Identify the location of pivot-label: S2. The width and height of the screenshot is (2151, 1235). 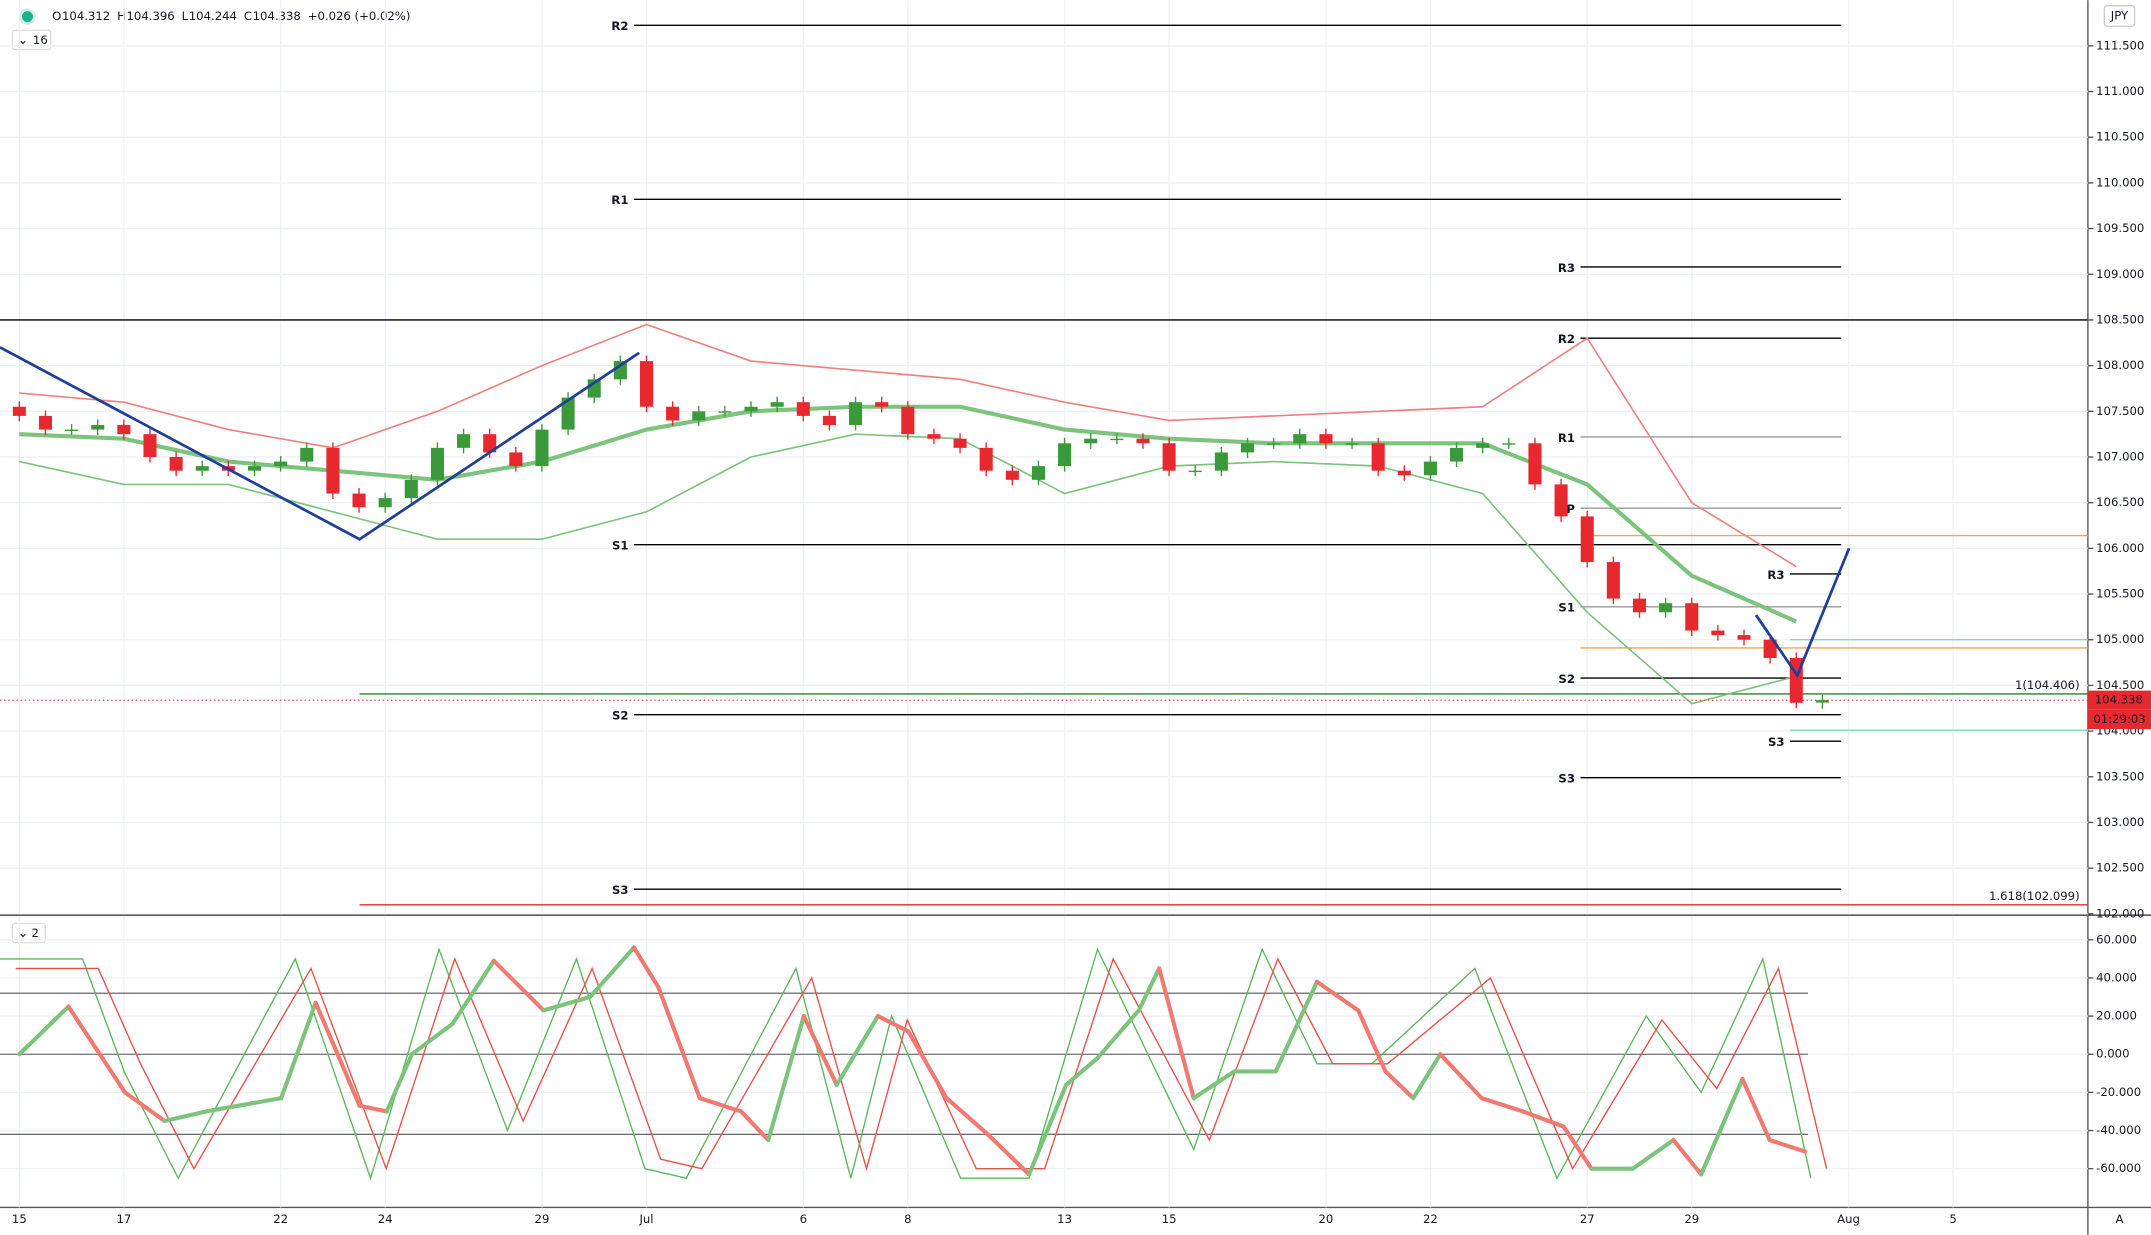
(620, 716).